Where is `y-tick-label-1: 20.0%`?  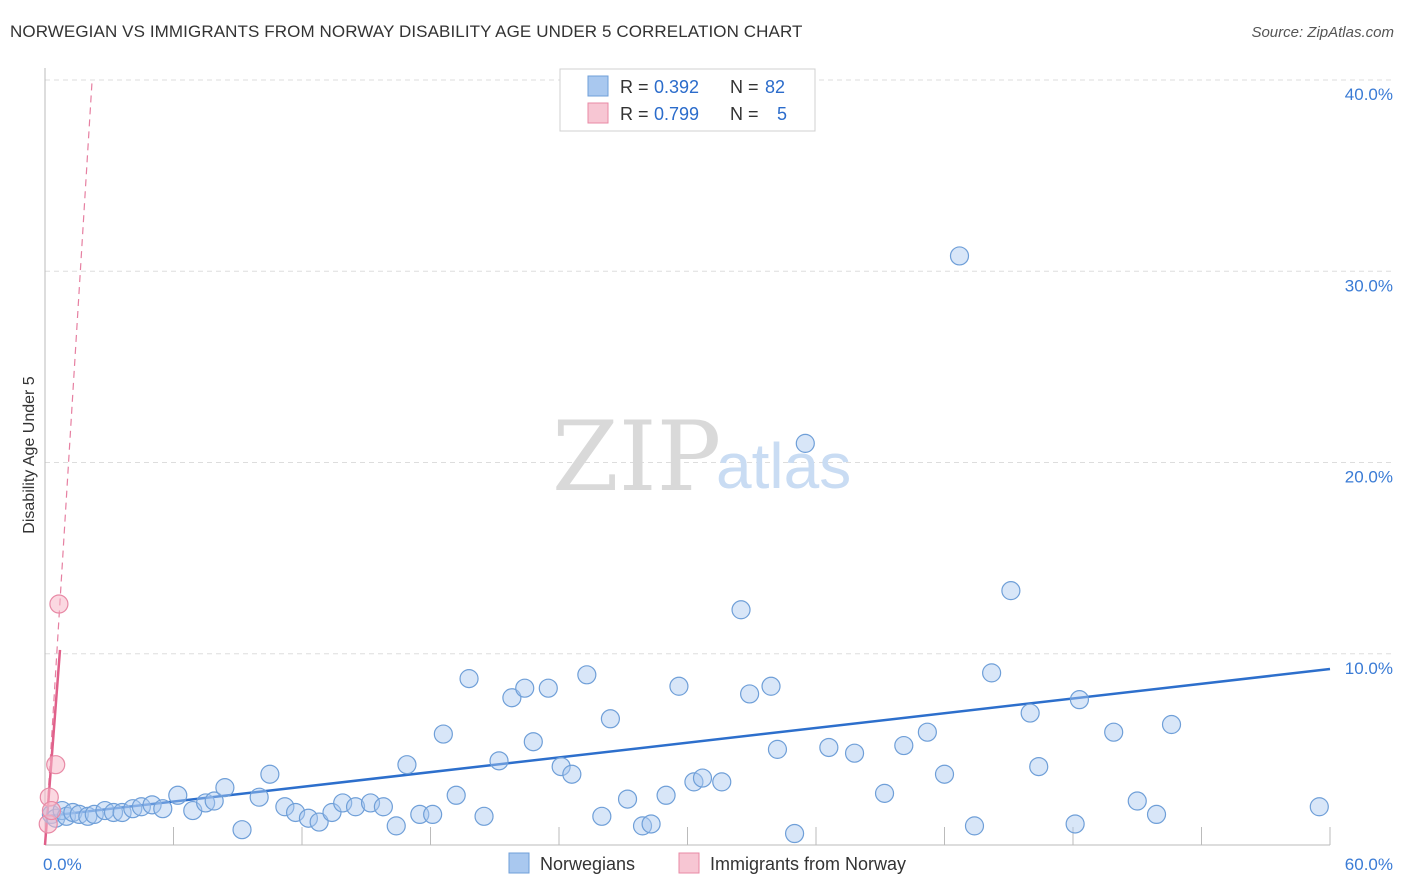 y-tick-label-1: 20.0% is located at coordinates (1369, 477).